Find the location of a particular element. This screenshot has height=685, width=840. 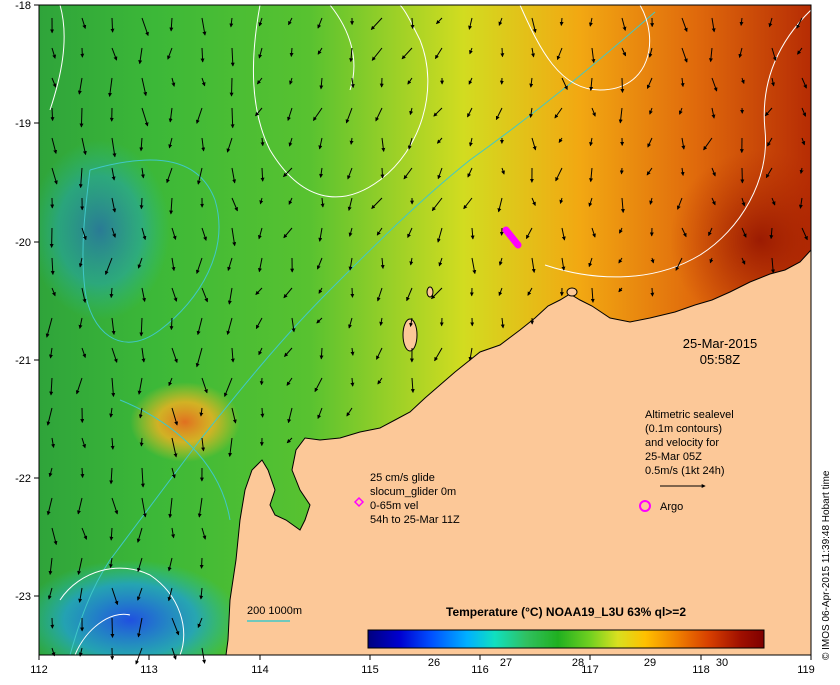

glider-legend-line: slocum_glider 0m is located at coordinates (413, 492).